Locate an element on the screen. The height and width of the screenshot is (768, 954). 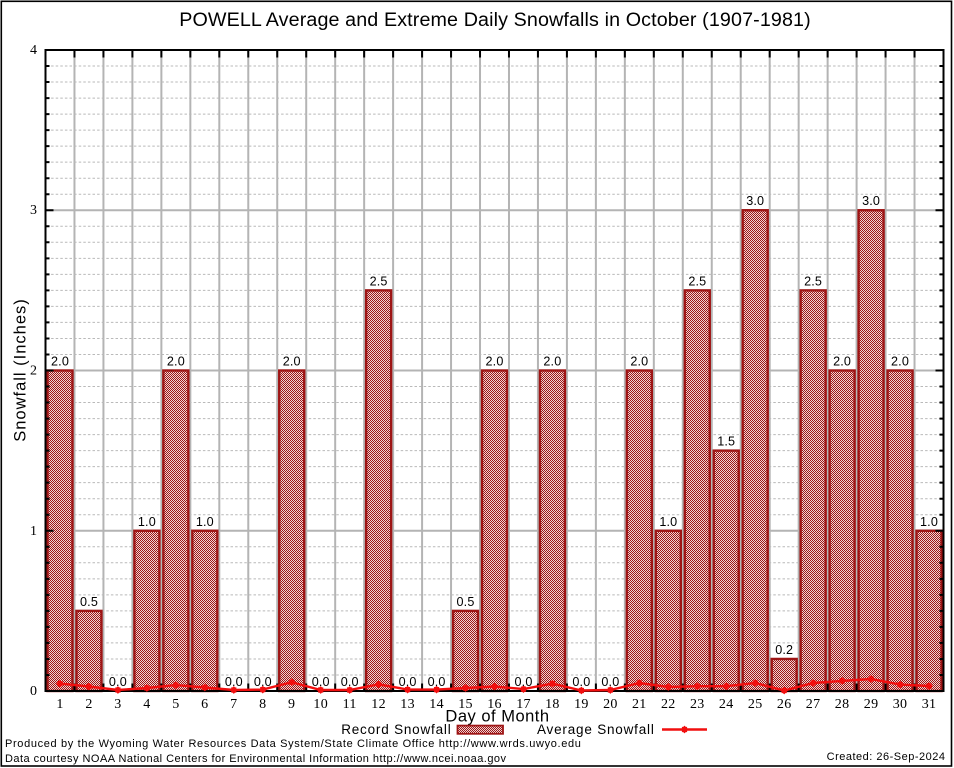
svg-text: Snowfall (Inches) is located at coordinates (21, 370).